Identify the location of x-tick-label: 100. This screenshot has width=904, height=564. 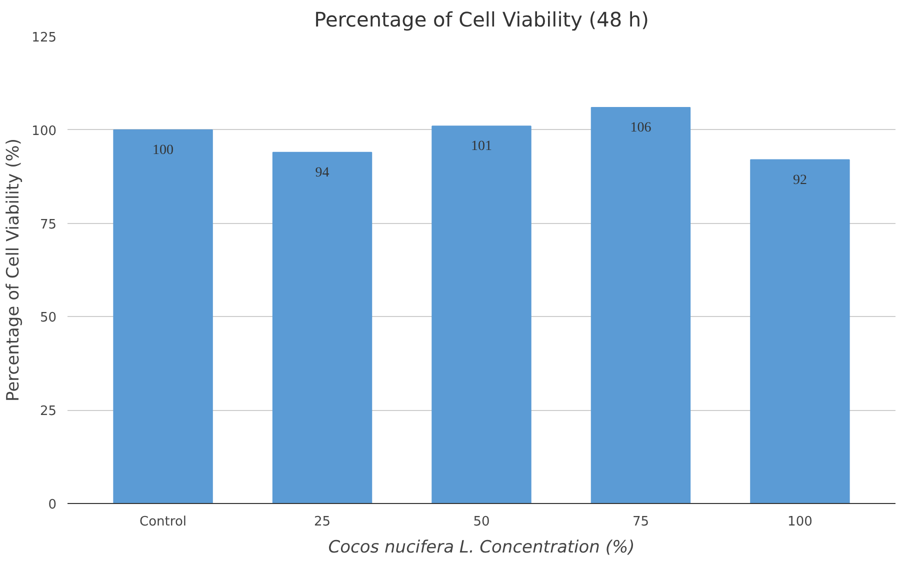
(800, 522).